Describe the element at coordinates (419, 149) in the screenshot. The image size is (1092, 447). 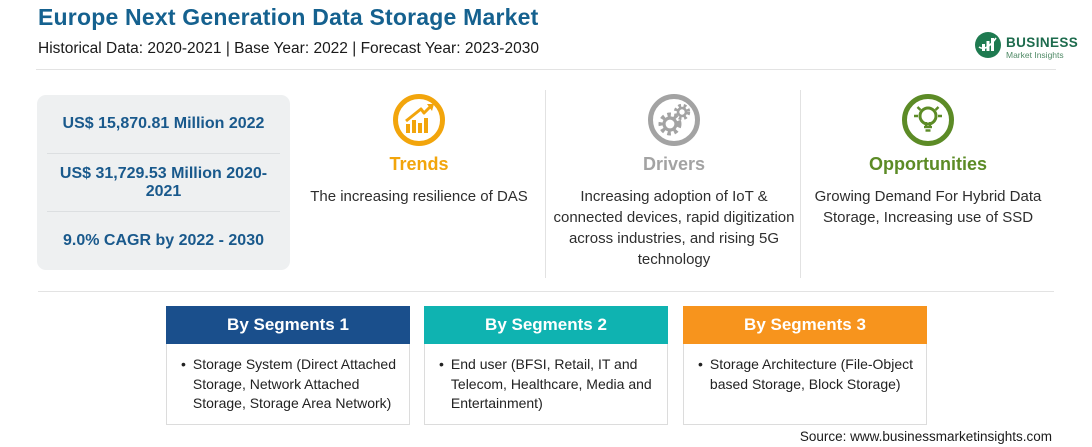
I see `trends-column: Trends The increasing resilience of DAS` at that location.